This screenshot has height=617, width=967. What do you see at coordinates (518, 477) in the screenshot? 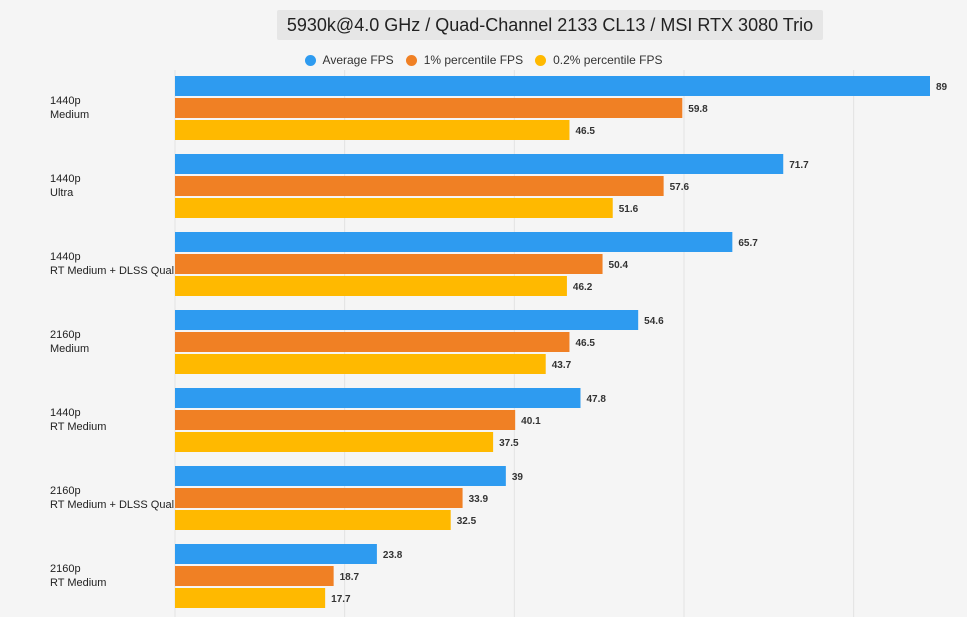
I see `data-label: 39` at bounding box center [518, 477].